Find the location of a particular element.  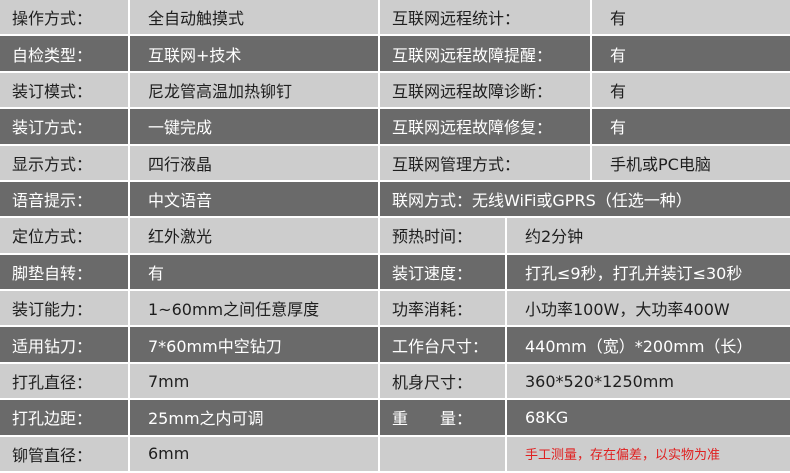

label-cell: 互联网管理方式： is located at coordinates (484, 162).